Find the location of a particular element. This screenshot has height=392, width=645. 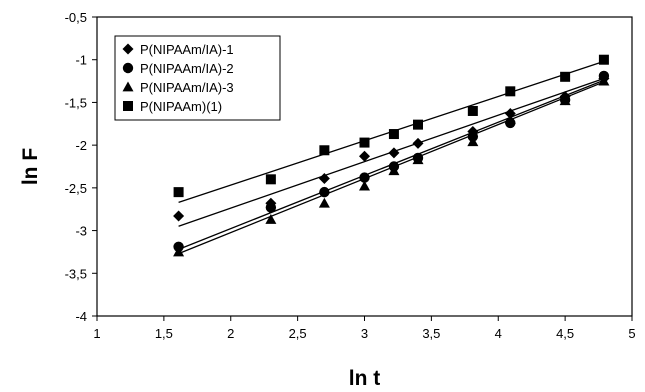

y-tick-label: -1 is located at coordinates (81, 60).